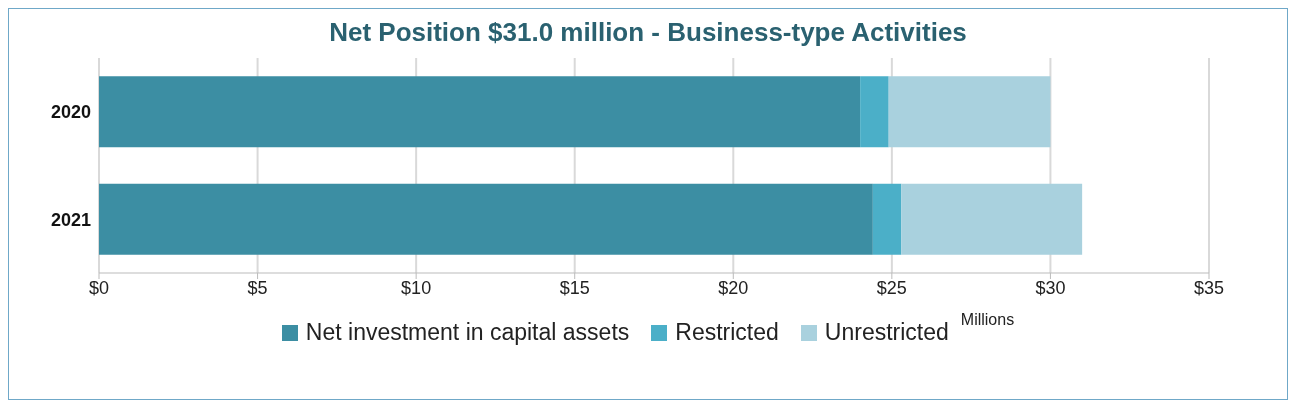  What do you see at coordinates (1209, 287) in the screenshot?
I see `x-tick-label: $35` at bounding box center [1209, 287].